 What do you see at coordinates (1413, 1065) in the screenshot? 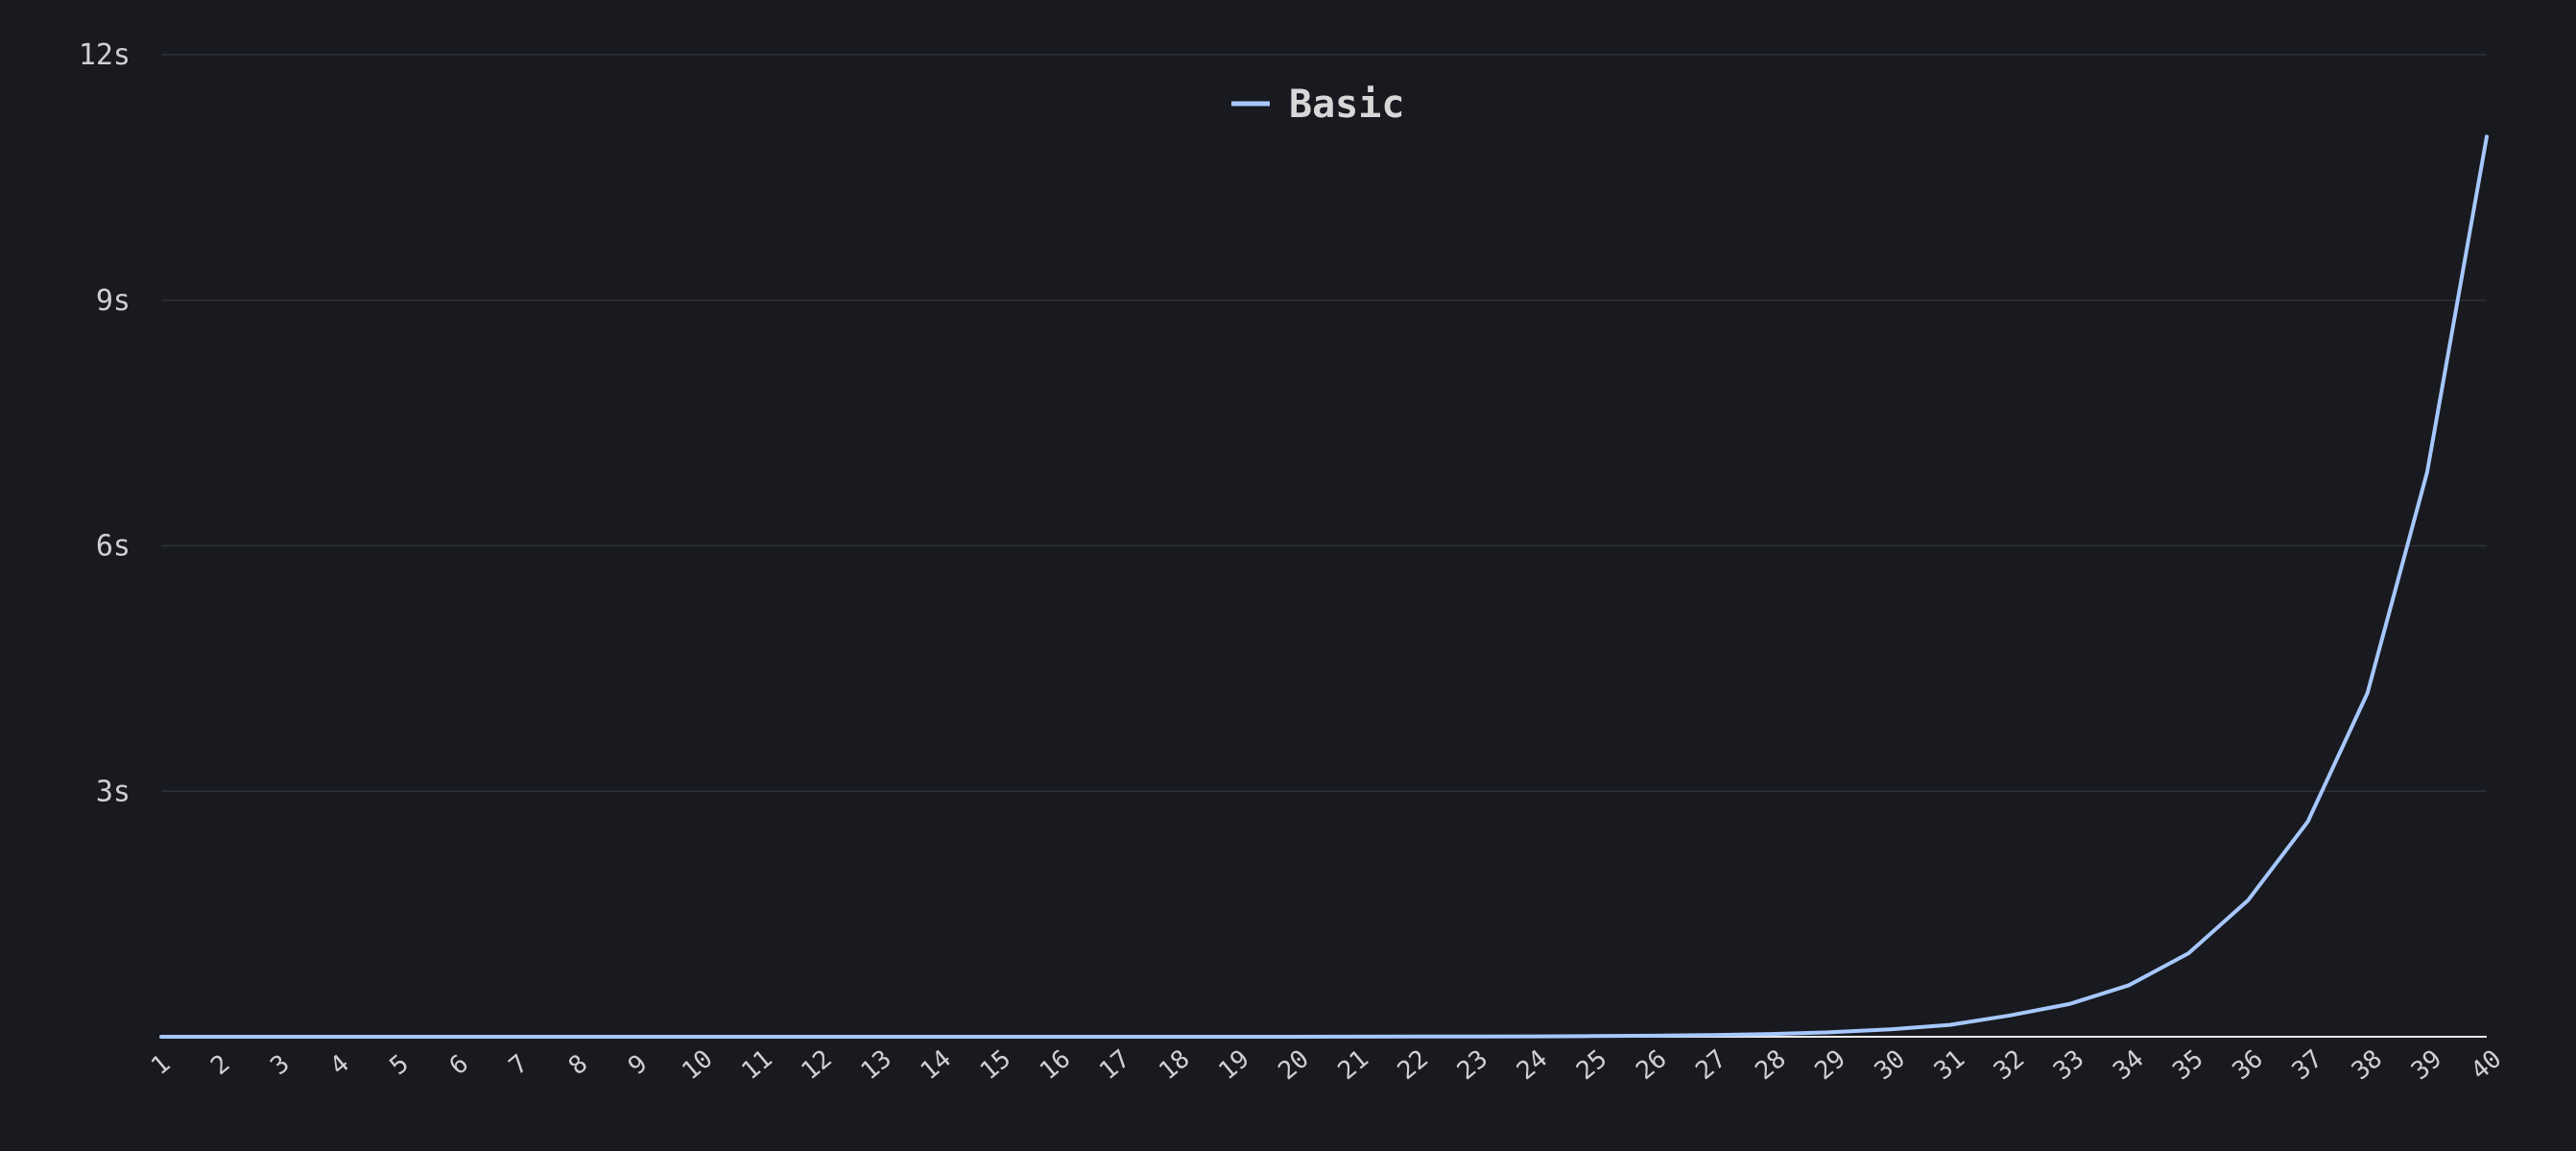
I see `x-tick-label: 22` at bounding box center [1413, 1065].